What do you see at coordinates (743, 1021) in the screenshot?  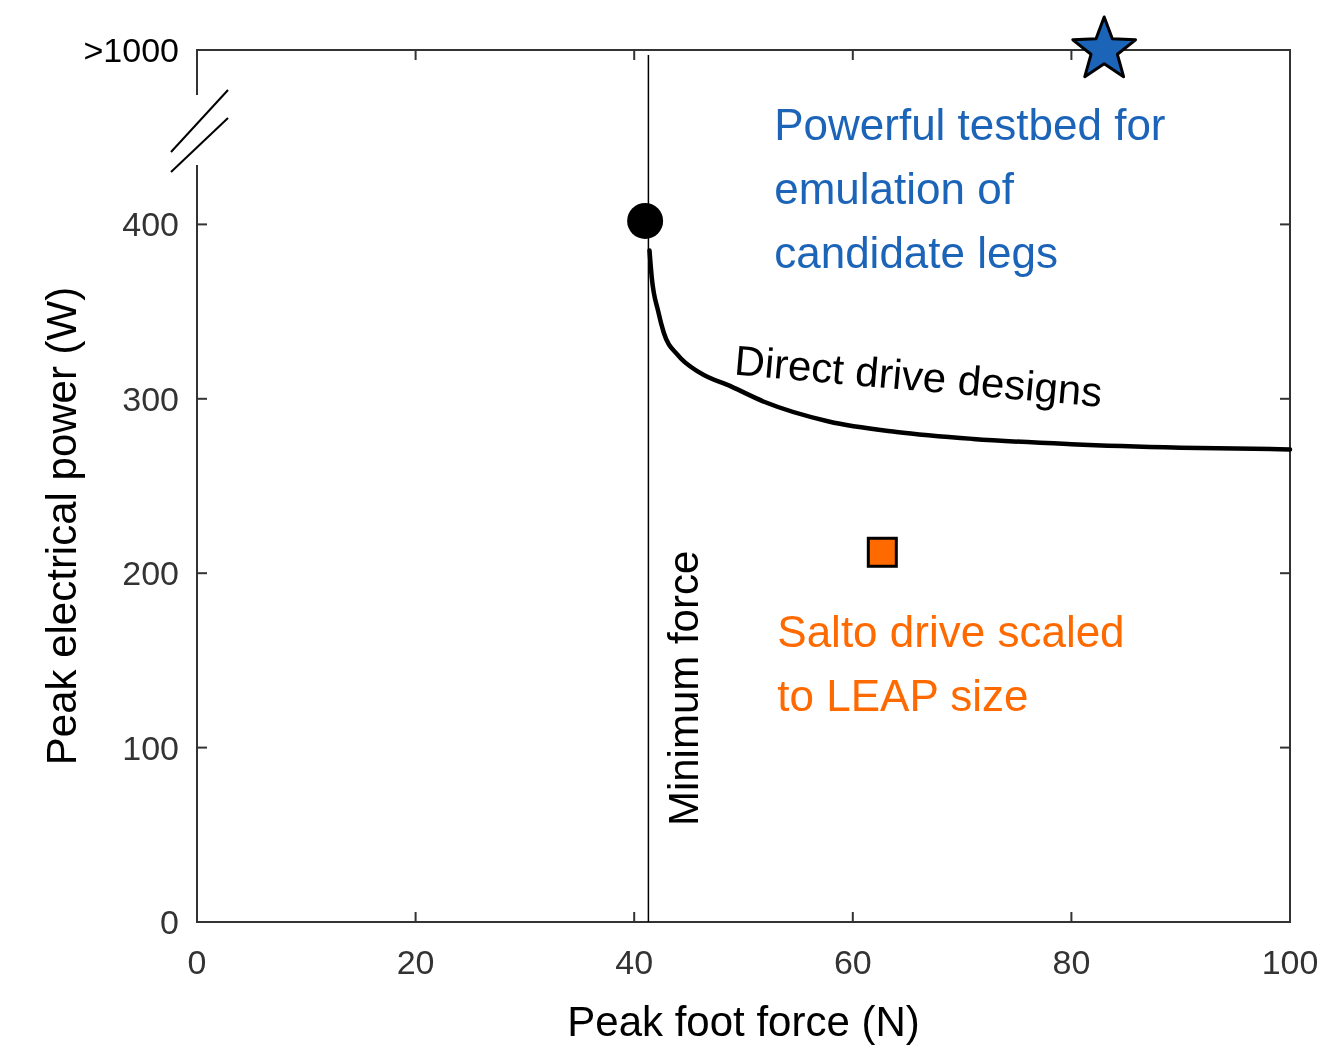 I see `x-axis-title: Peak foot force (N)` at bounding box center [743, 1021].